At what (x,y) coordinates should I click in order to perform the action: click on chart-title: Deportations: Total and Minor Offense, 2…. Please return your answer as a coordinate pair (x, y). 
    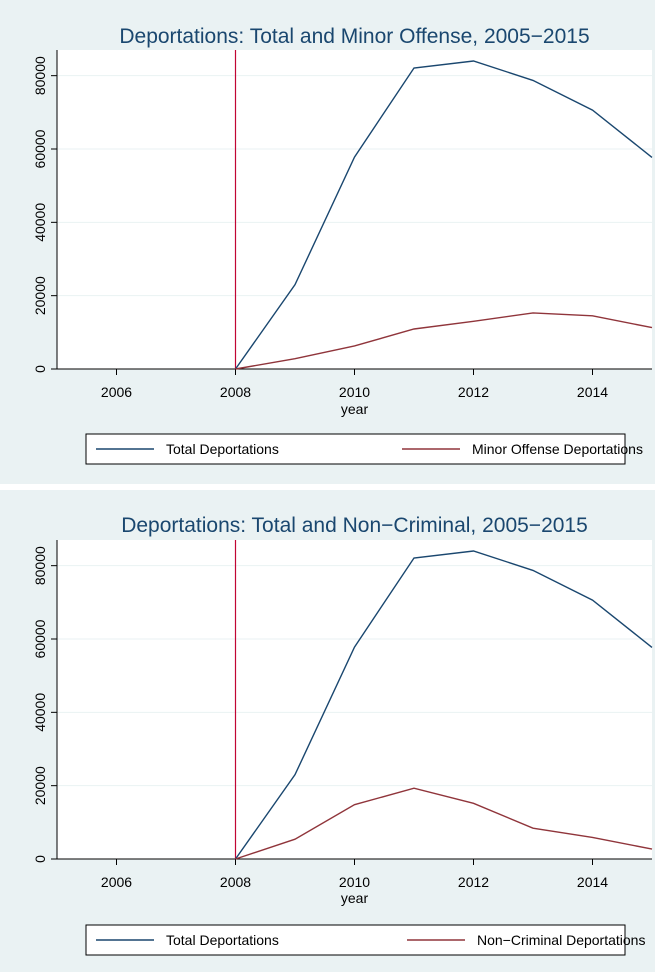
    Looking at the image, I should click on (354, 36).